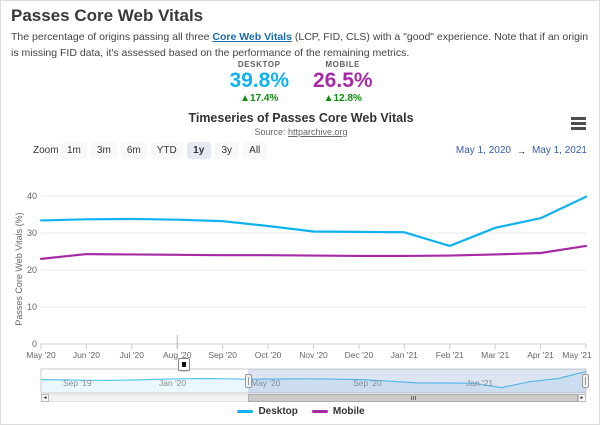  Describe the element at coordinates (301, 118) in the screenshot. I see `chart-title: Timeseries of Passes Core Web Vitals` at that location.